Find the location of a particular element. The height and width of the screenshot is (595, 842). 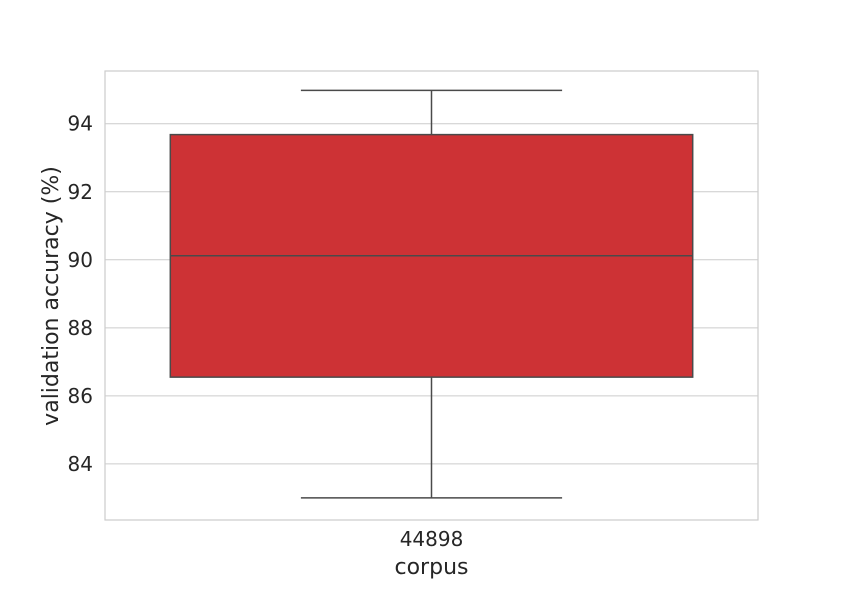

y-tick-label: 90 is located at coordinates (80, 260).